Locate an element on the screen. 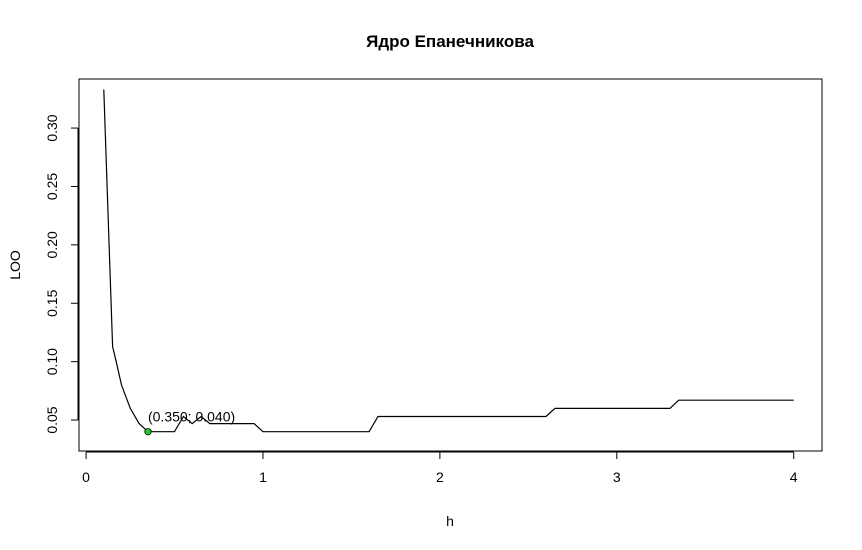  y-tick-label: 0.10 is located at coordinates (52, 361).